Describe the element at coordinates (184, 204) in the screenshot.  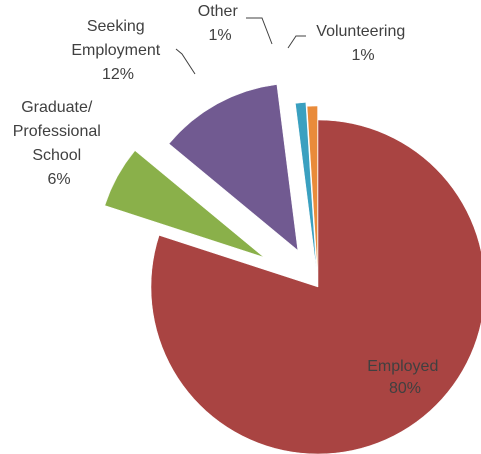
I see `pie-slice-graduate-professional-school` at that location.